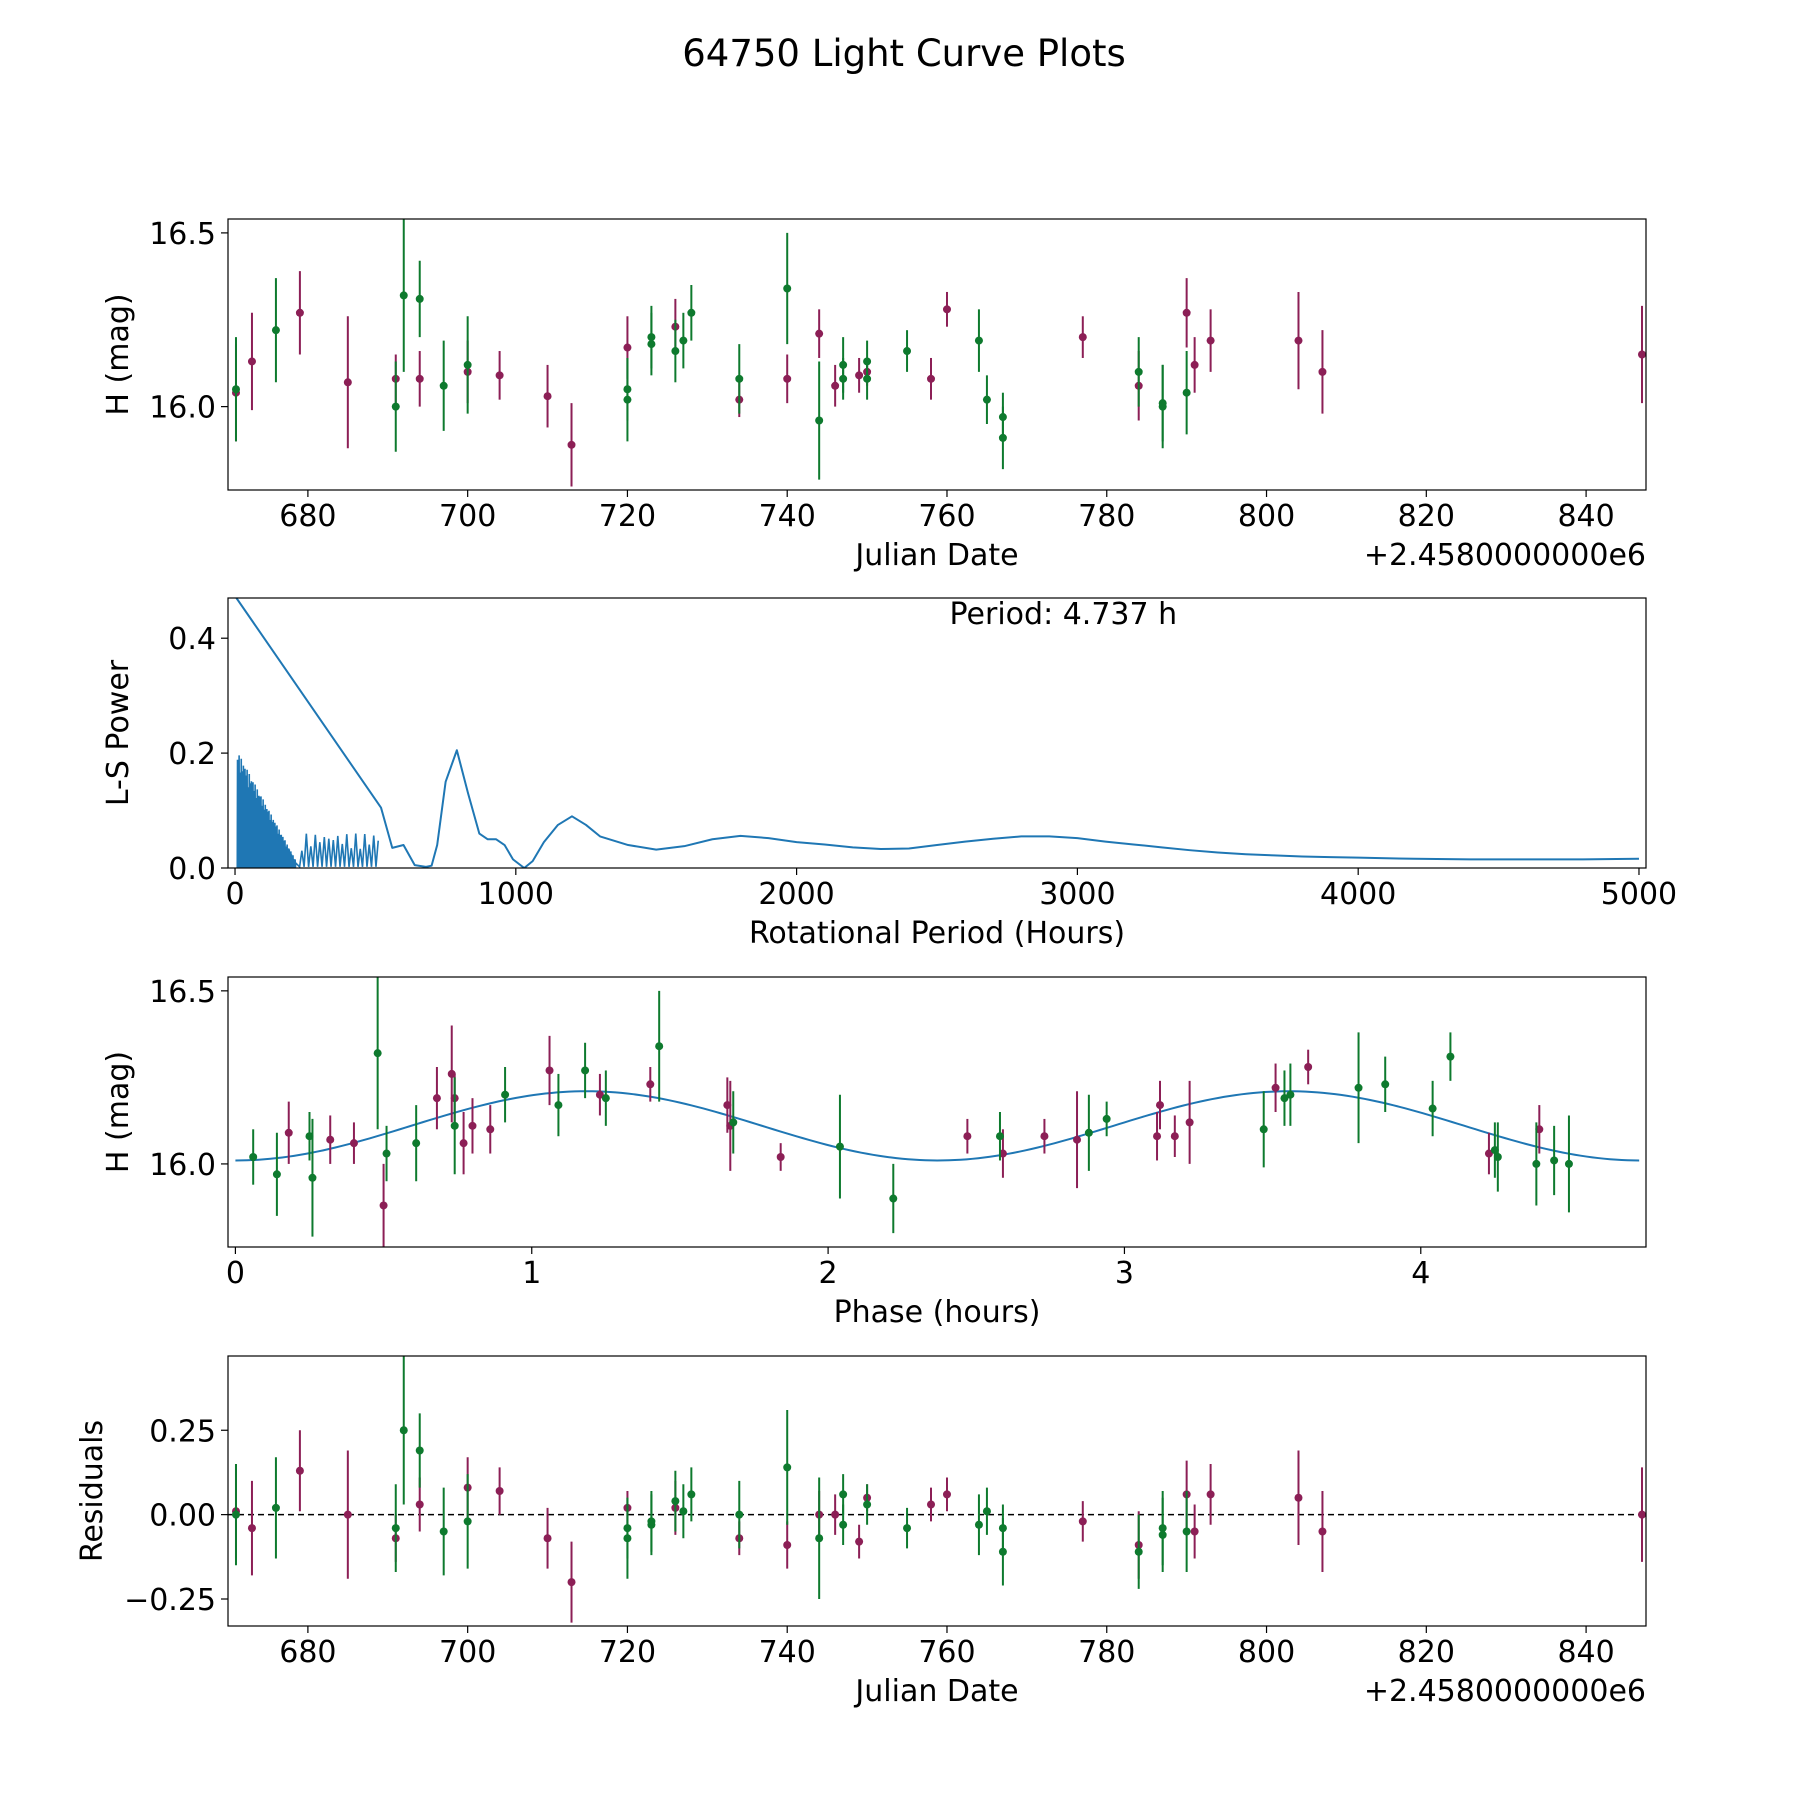 The width and height of the screenshot is (1800, 1800). I want to click on x-tick-label: 680, so click(307, 516).